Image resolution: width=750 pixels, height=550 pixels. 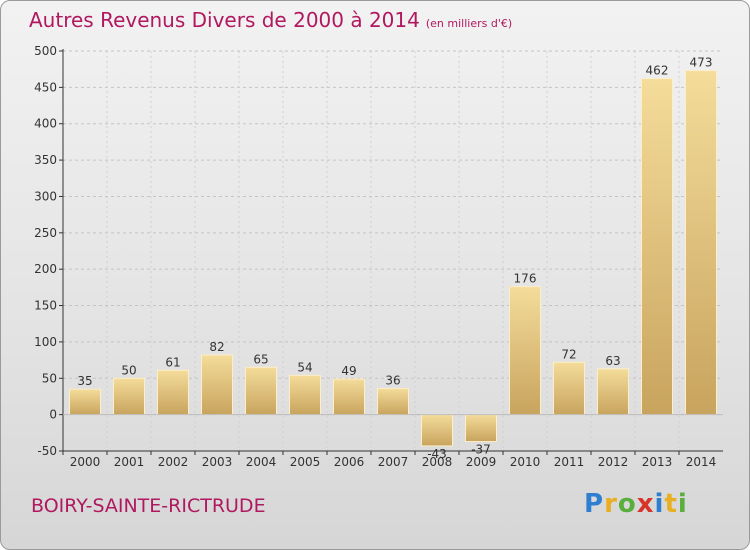 What do you see at coordinates (437, 454) in the screenshot?
I see `data-label-2008: -43` at bounding box center [437, 454].